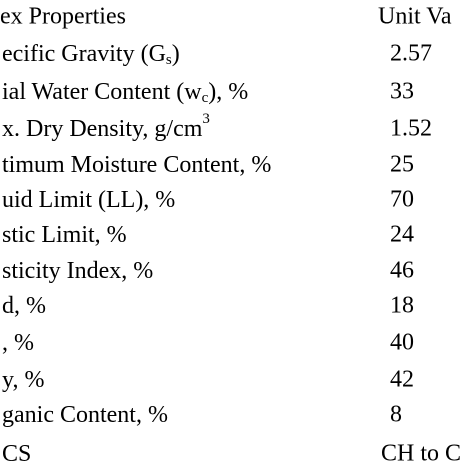 The width and height of the screenshot is (474, 474). What do you see at coordinates (228, 92) in the screenshot?
I see `property-text: ), %` at bounding box center [228, 92].